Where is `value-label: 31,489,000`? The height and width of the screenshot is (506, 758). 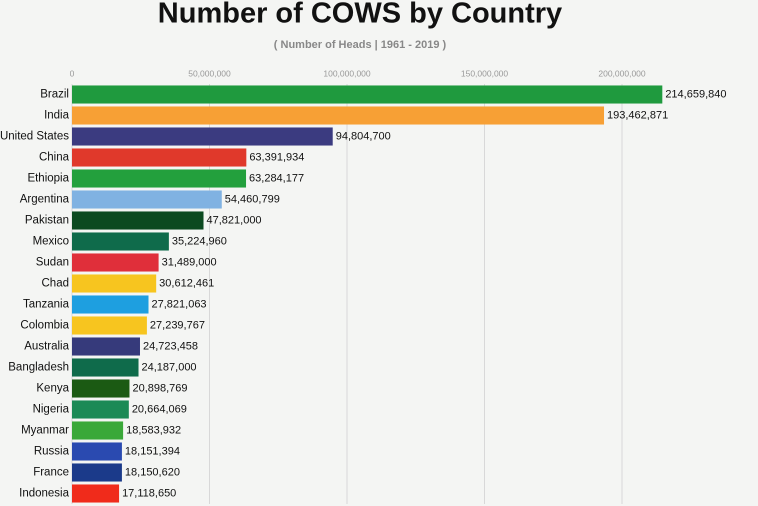 value-label: 31,489,000 is located at coordinates (189, 262).